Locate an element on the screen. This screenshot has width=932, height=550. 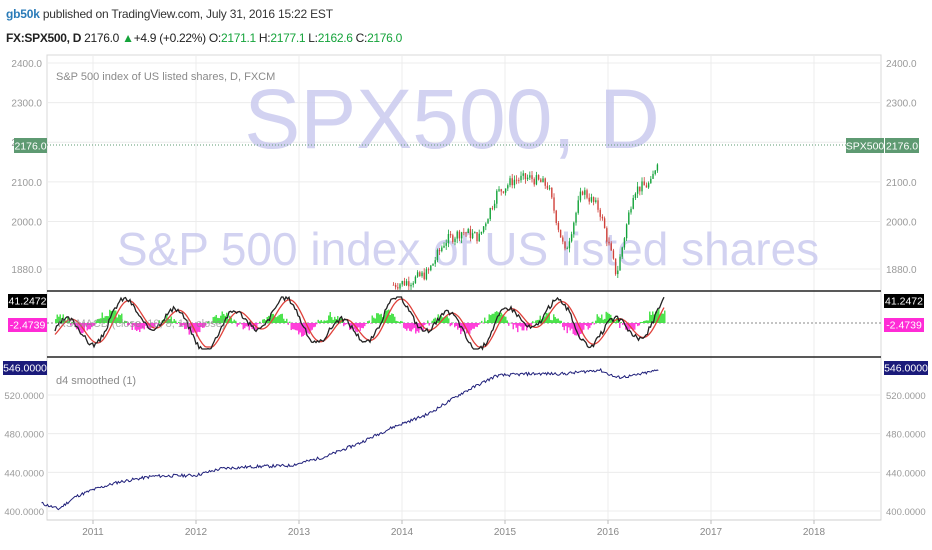
symbol-name: FX:SPX500, D is located at coordinates (44, 38).